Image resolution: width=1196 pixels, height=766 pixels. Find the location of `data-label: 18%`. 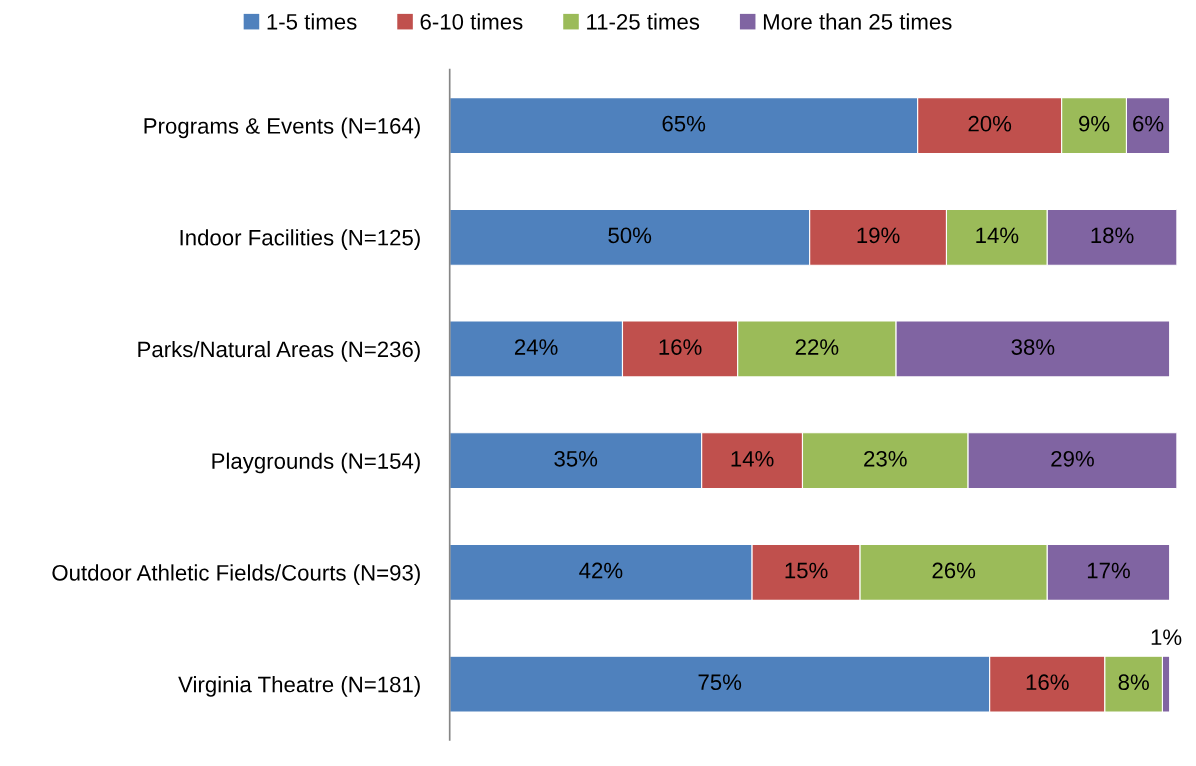

data-label: 18% is located at coordinates (1112, 235).